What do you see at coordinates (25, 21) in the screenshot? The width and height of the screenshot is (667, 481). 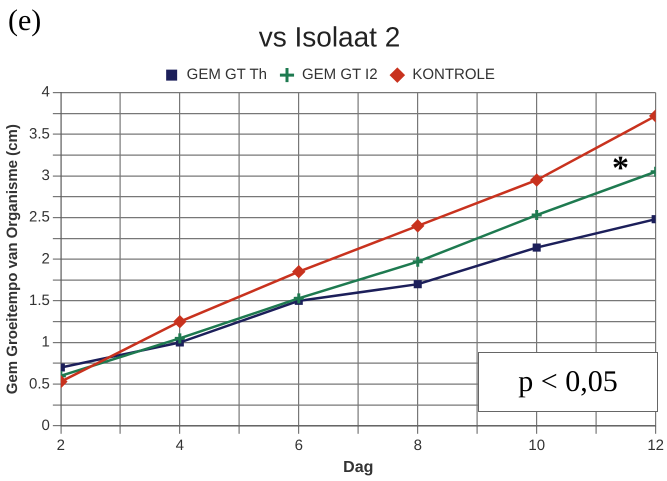 I see `text: (e)` at bounding box center [25, 21].